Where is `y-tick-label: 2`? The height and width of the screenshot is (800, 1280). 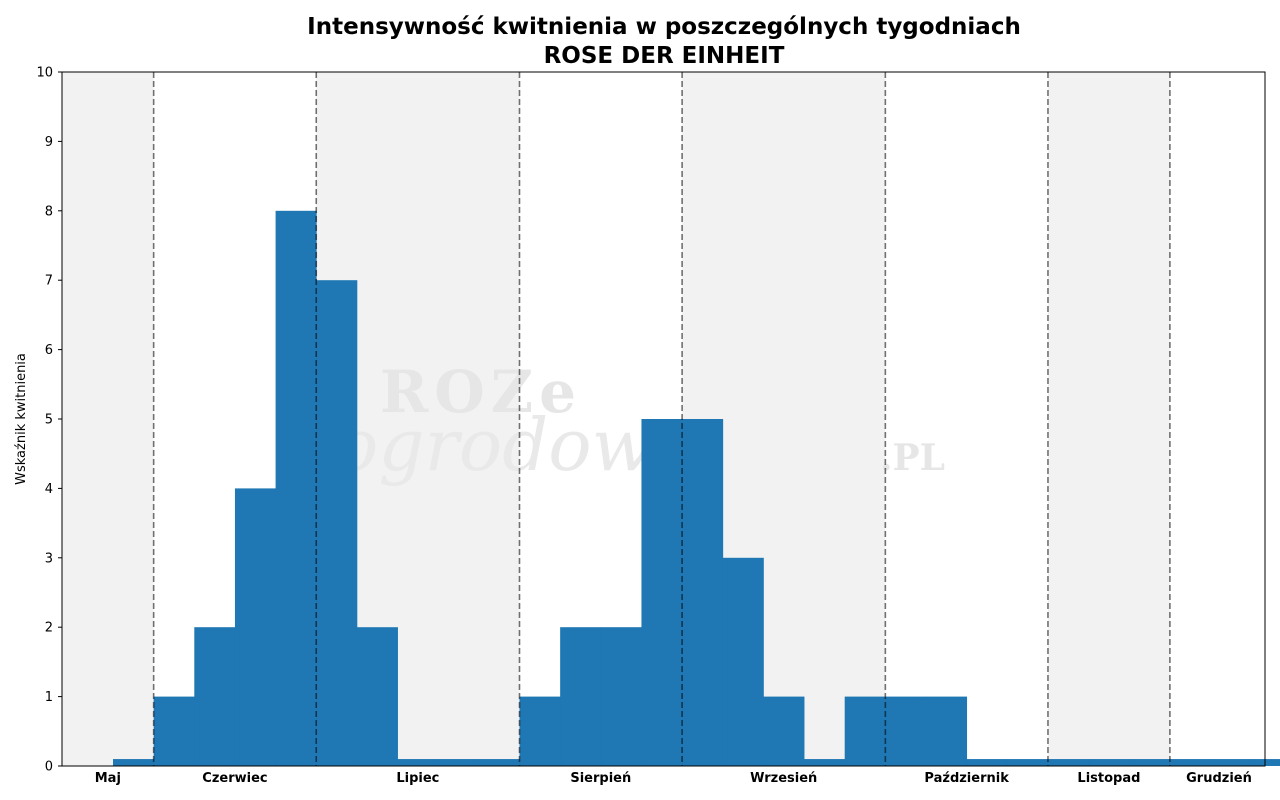
y-tick-label: 2 is located at coordinates (49, 628).